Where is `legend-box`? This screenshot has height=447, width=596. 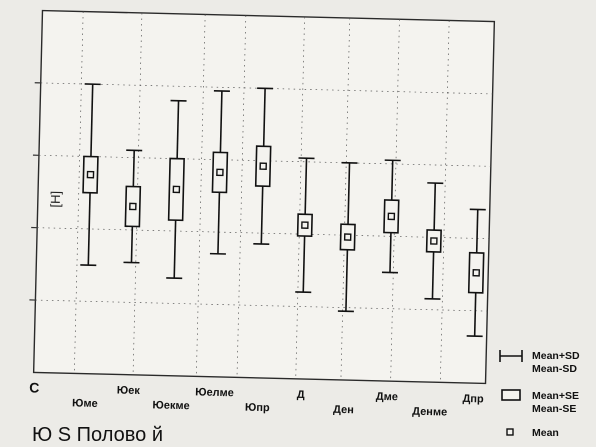 legend-box is located at coordinates (511, 395).